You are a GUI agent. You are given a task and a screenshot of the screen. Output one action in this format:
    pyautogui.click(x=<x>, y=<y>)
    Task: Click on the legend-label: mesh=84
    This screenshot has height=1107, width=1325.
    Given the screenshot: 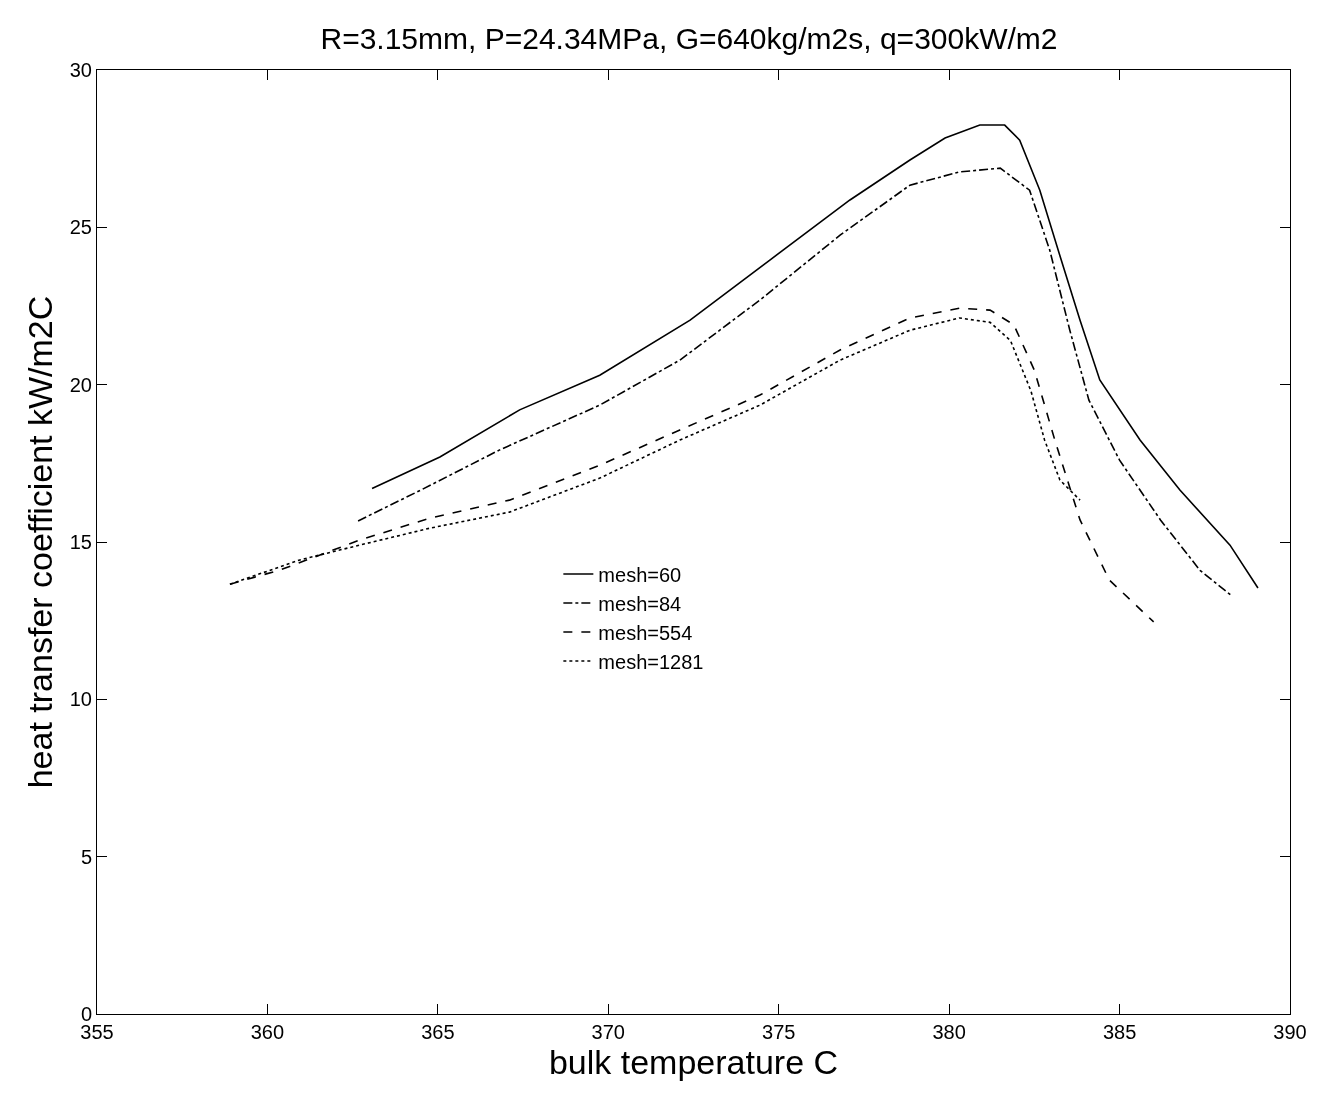 What is the action you would take?
    pyautogui.click(x=640, y=603)
    